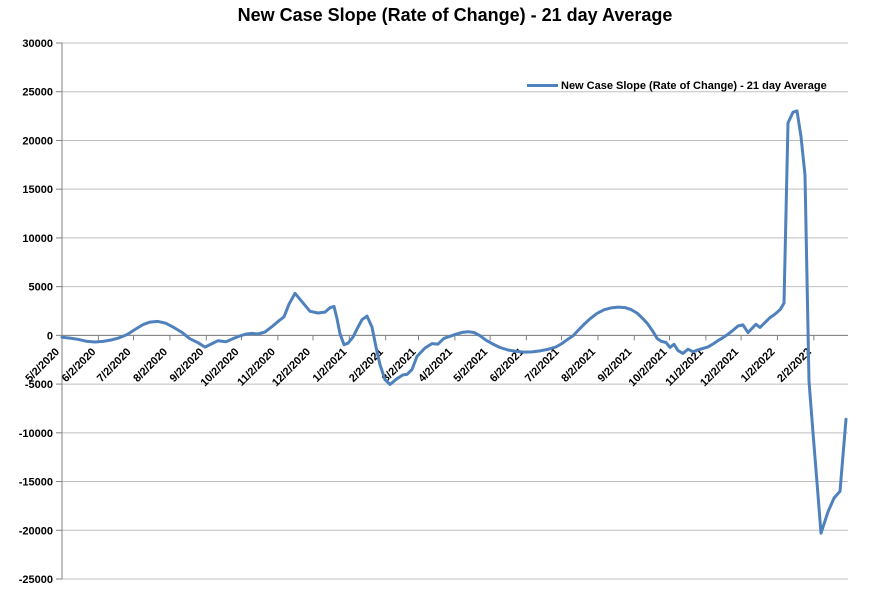 The width and height of the screenshot is (878, 595). What do you see at coordinates (648, 367) in the screenshot?
I see `x-tick-label: 10/2/2021` at bounding box center [648, 367].